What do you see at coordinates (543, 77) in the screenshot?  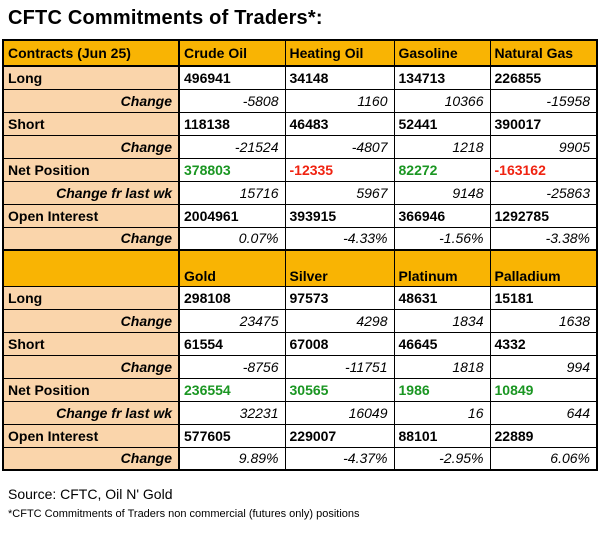 I see `value-cell: 226855` at bounding box center [543, 77].